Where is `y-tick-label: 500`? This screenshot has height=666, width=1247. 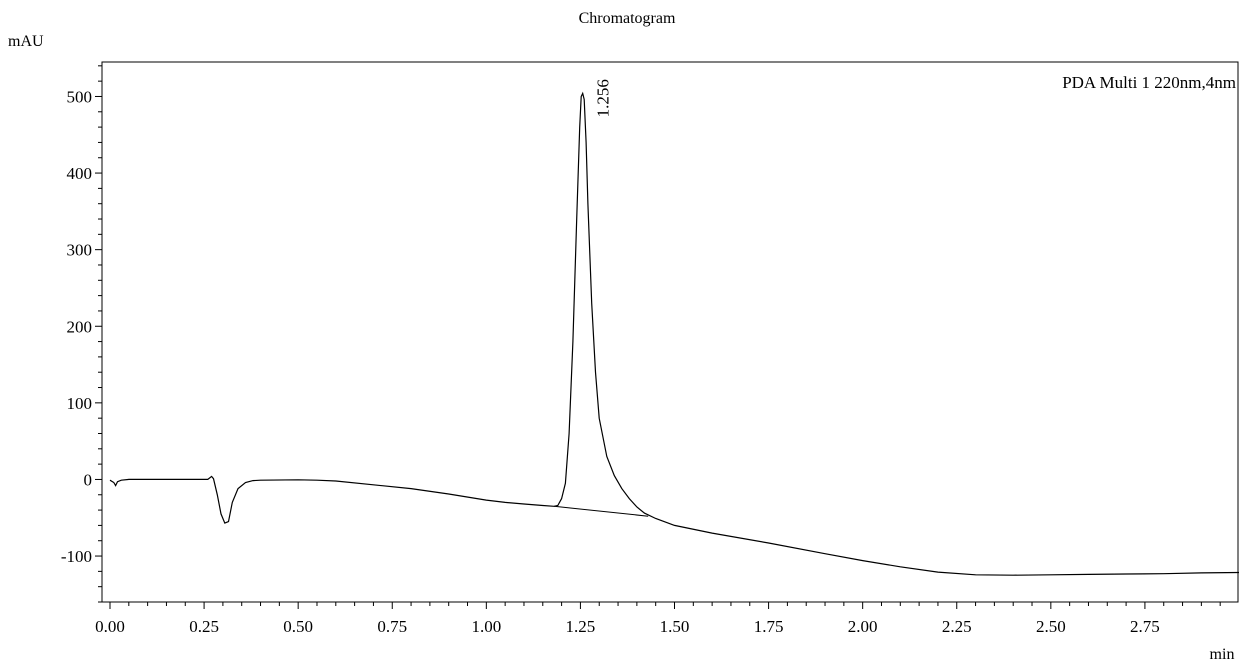
y-tick-label: 500 is located at coordinates (80, 96).